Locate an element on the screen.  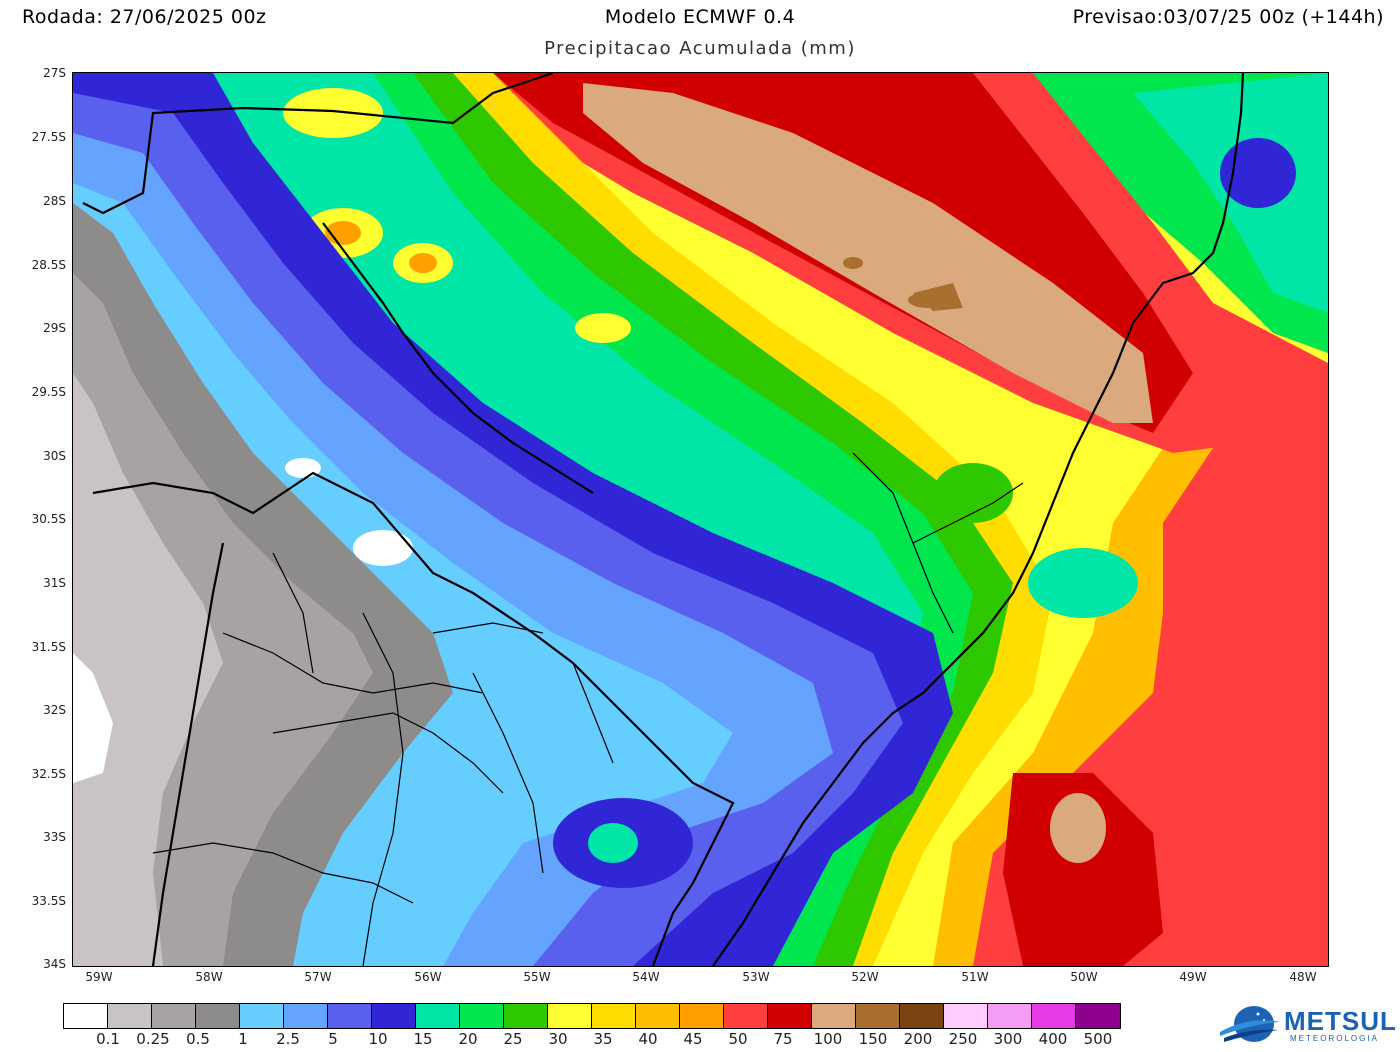
lat-label: 31S is located at coordinates (54, 583).